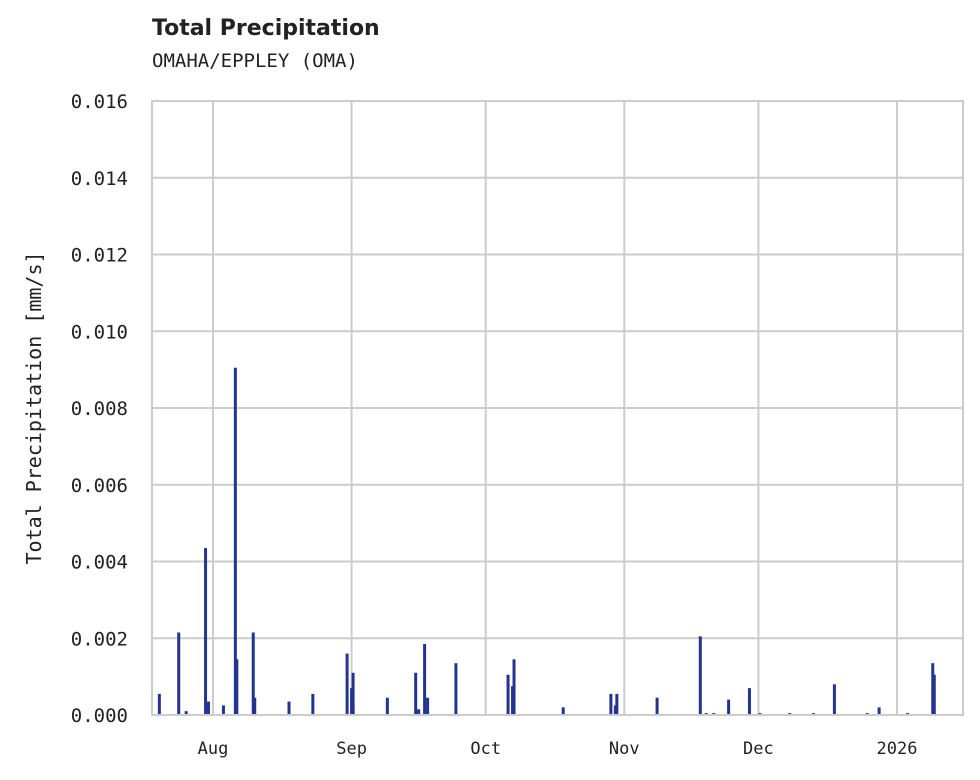 The height and width of the screenshot is (780, 980). Describe the element at coordinates (99, 716) in the screenshot. I see `y-tick-label: 0.000` at that location.